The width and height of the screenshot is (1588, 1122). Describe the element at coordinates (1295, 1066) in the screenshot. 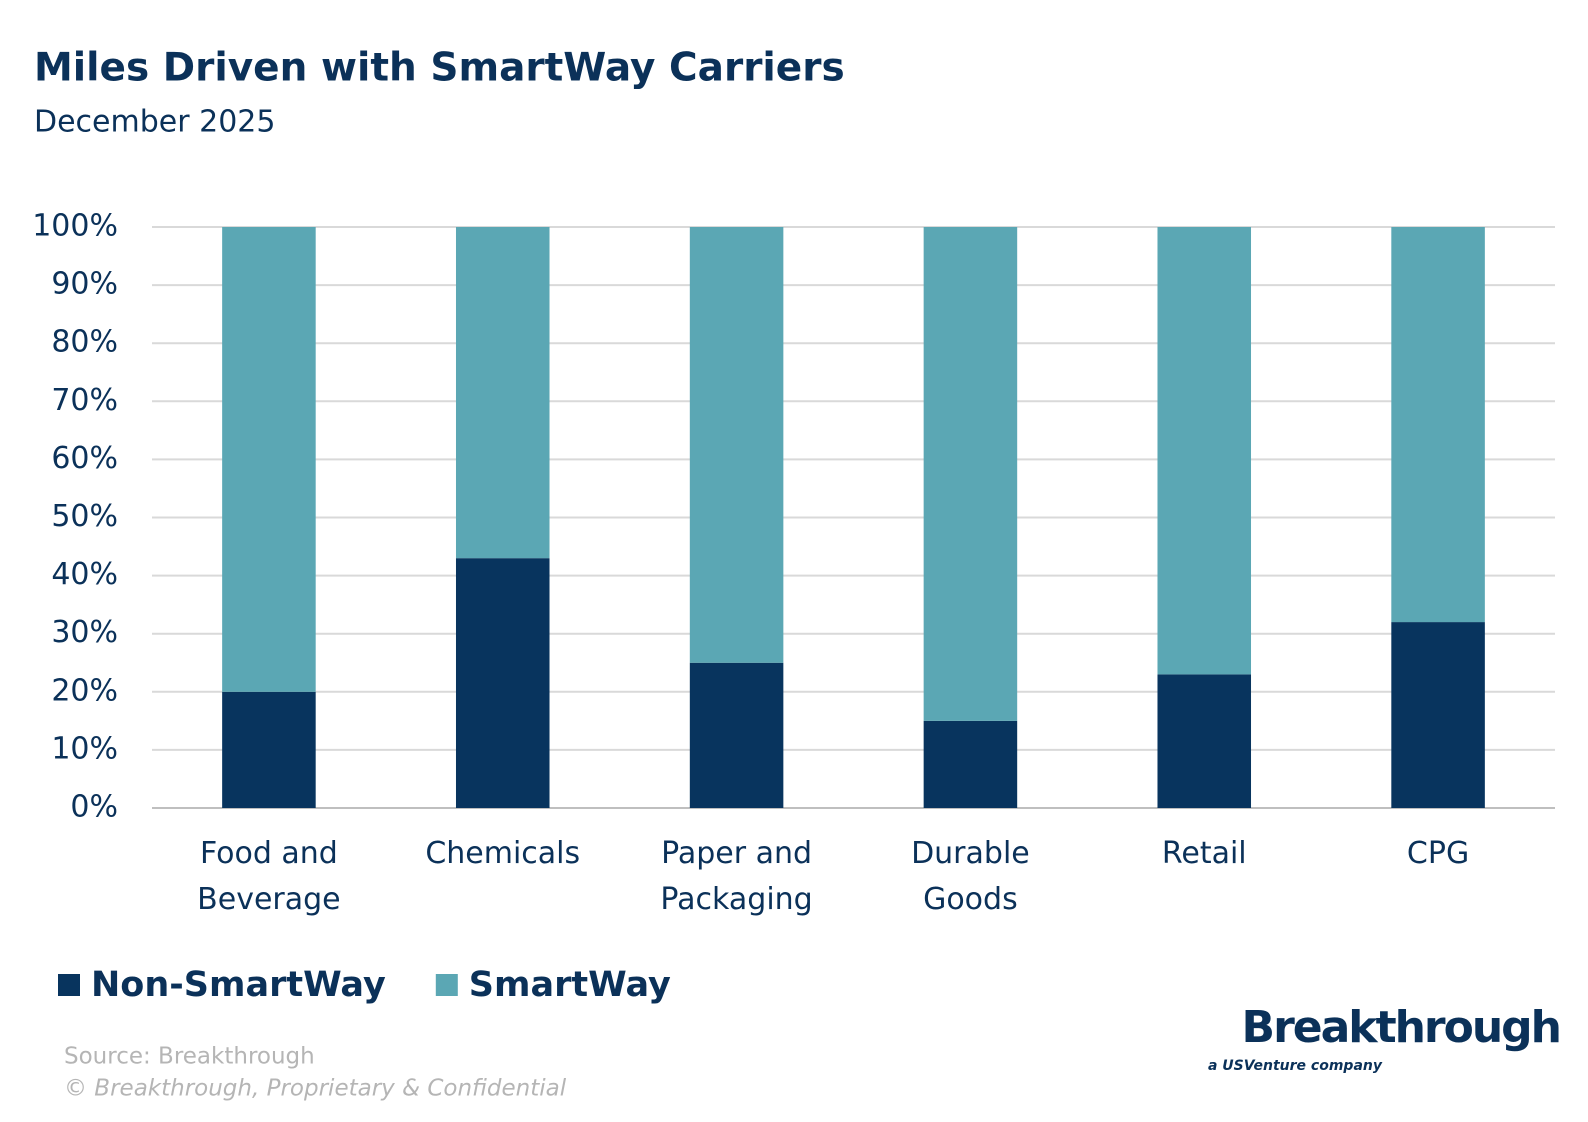

I see `logo-tagline: a USVenture company` at that location.